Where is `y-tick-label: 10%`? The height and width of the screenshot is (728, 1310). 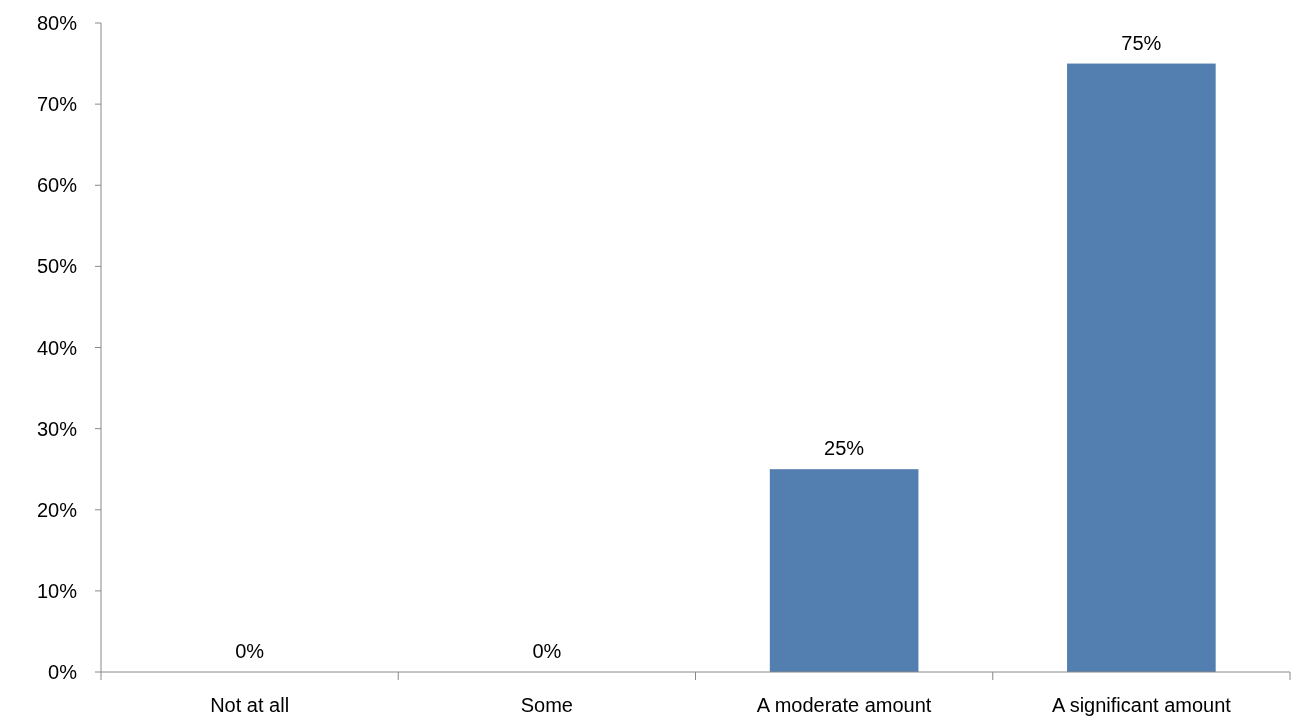 y-tick-label: 10% is located at coordinates (57, 590).